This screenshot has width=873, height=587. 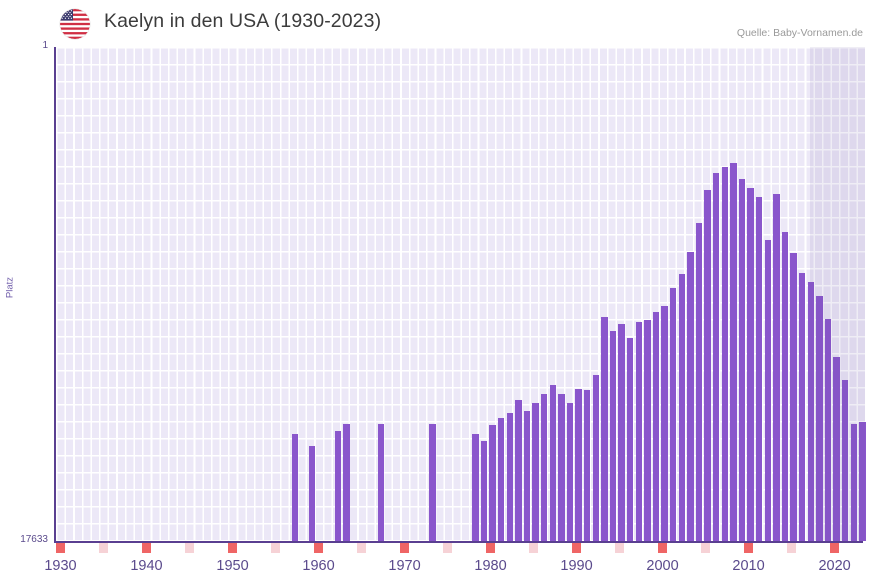 I want to click on bar-2010, so click(x=750, y=364).